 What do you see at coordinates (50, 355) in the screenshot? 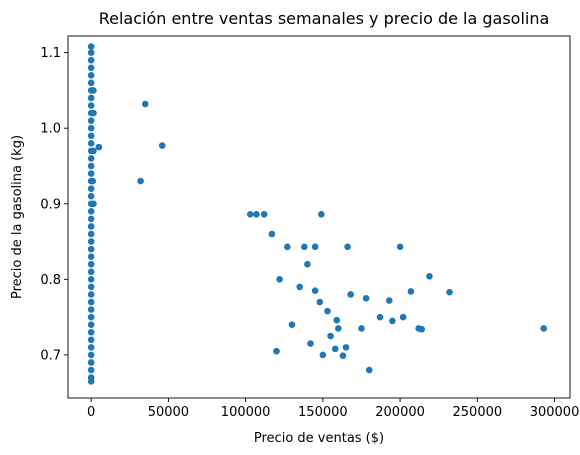
I see `y-tick-label: 0.7` at bounding box center [50, 355].